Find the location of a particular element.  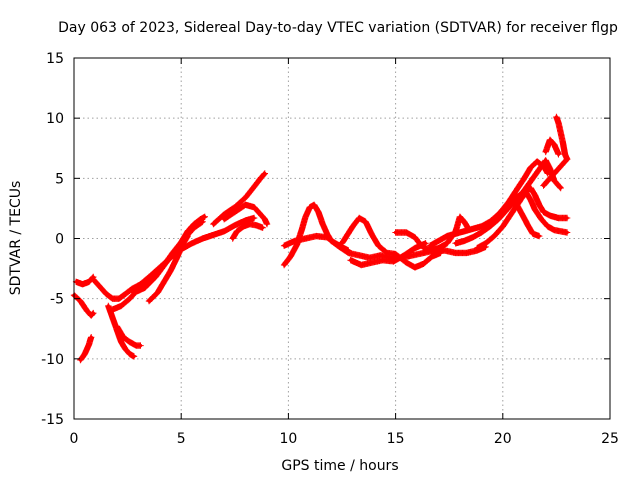

x-tick-label: 20 is located at coordinates (503, 439).